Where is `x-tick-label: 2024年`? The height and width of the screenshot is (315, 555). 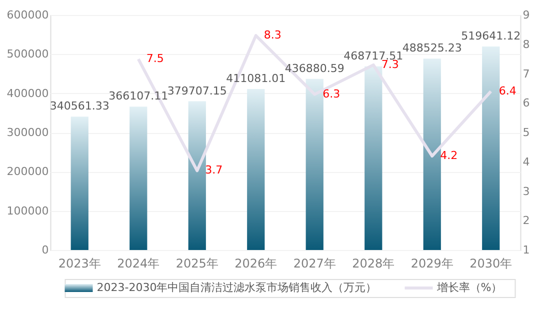 x-tick-label: 2024年 is located at coordinates (138, 263).